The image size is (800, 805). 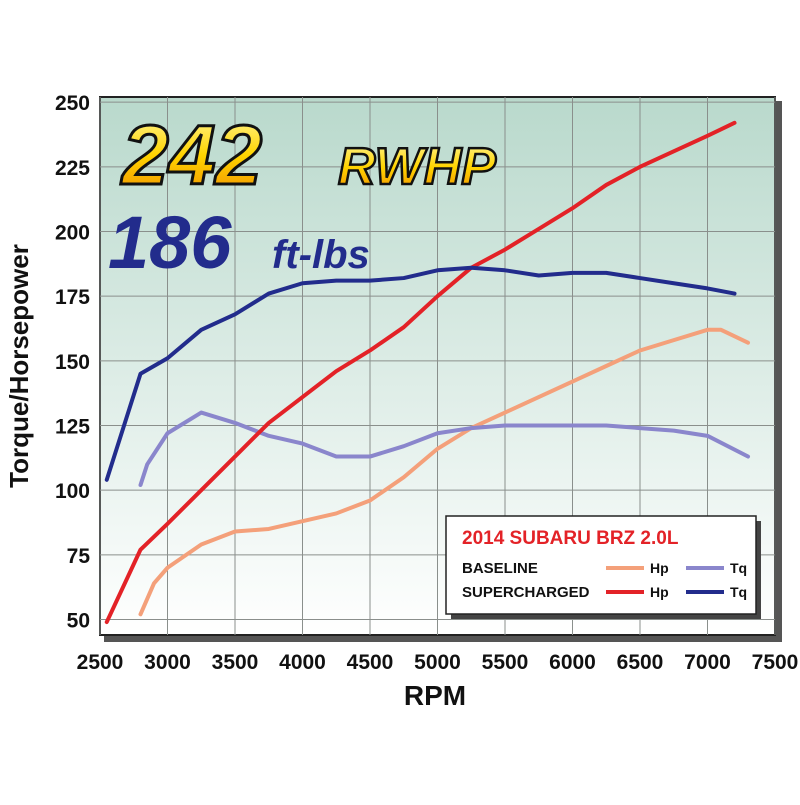 What do you see at coordinates (302, 662) in the screenshot?
I see `x-tick-label: 4000` at bounding box center [302, 662].